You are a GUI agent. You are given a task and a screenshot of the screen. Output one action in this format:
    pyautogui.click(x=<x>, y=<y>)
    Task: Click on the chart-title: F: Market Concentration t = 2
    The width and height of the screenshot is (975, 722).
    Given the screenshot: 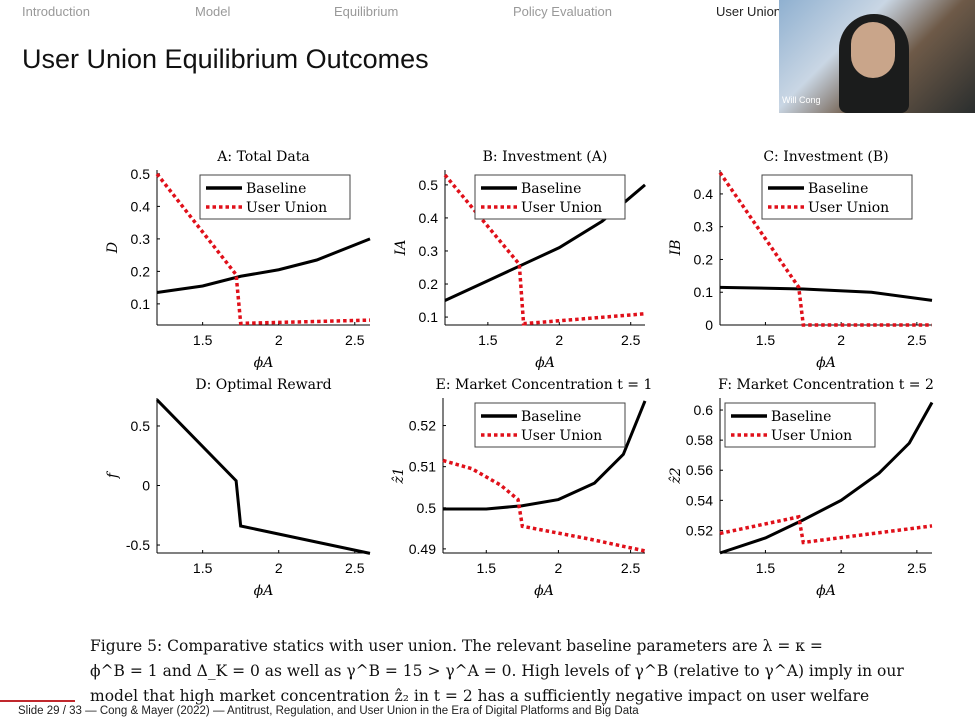 What is the action you would take?
    pyautogui.click(x=826, y=385)
    